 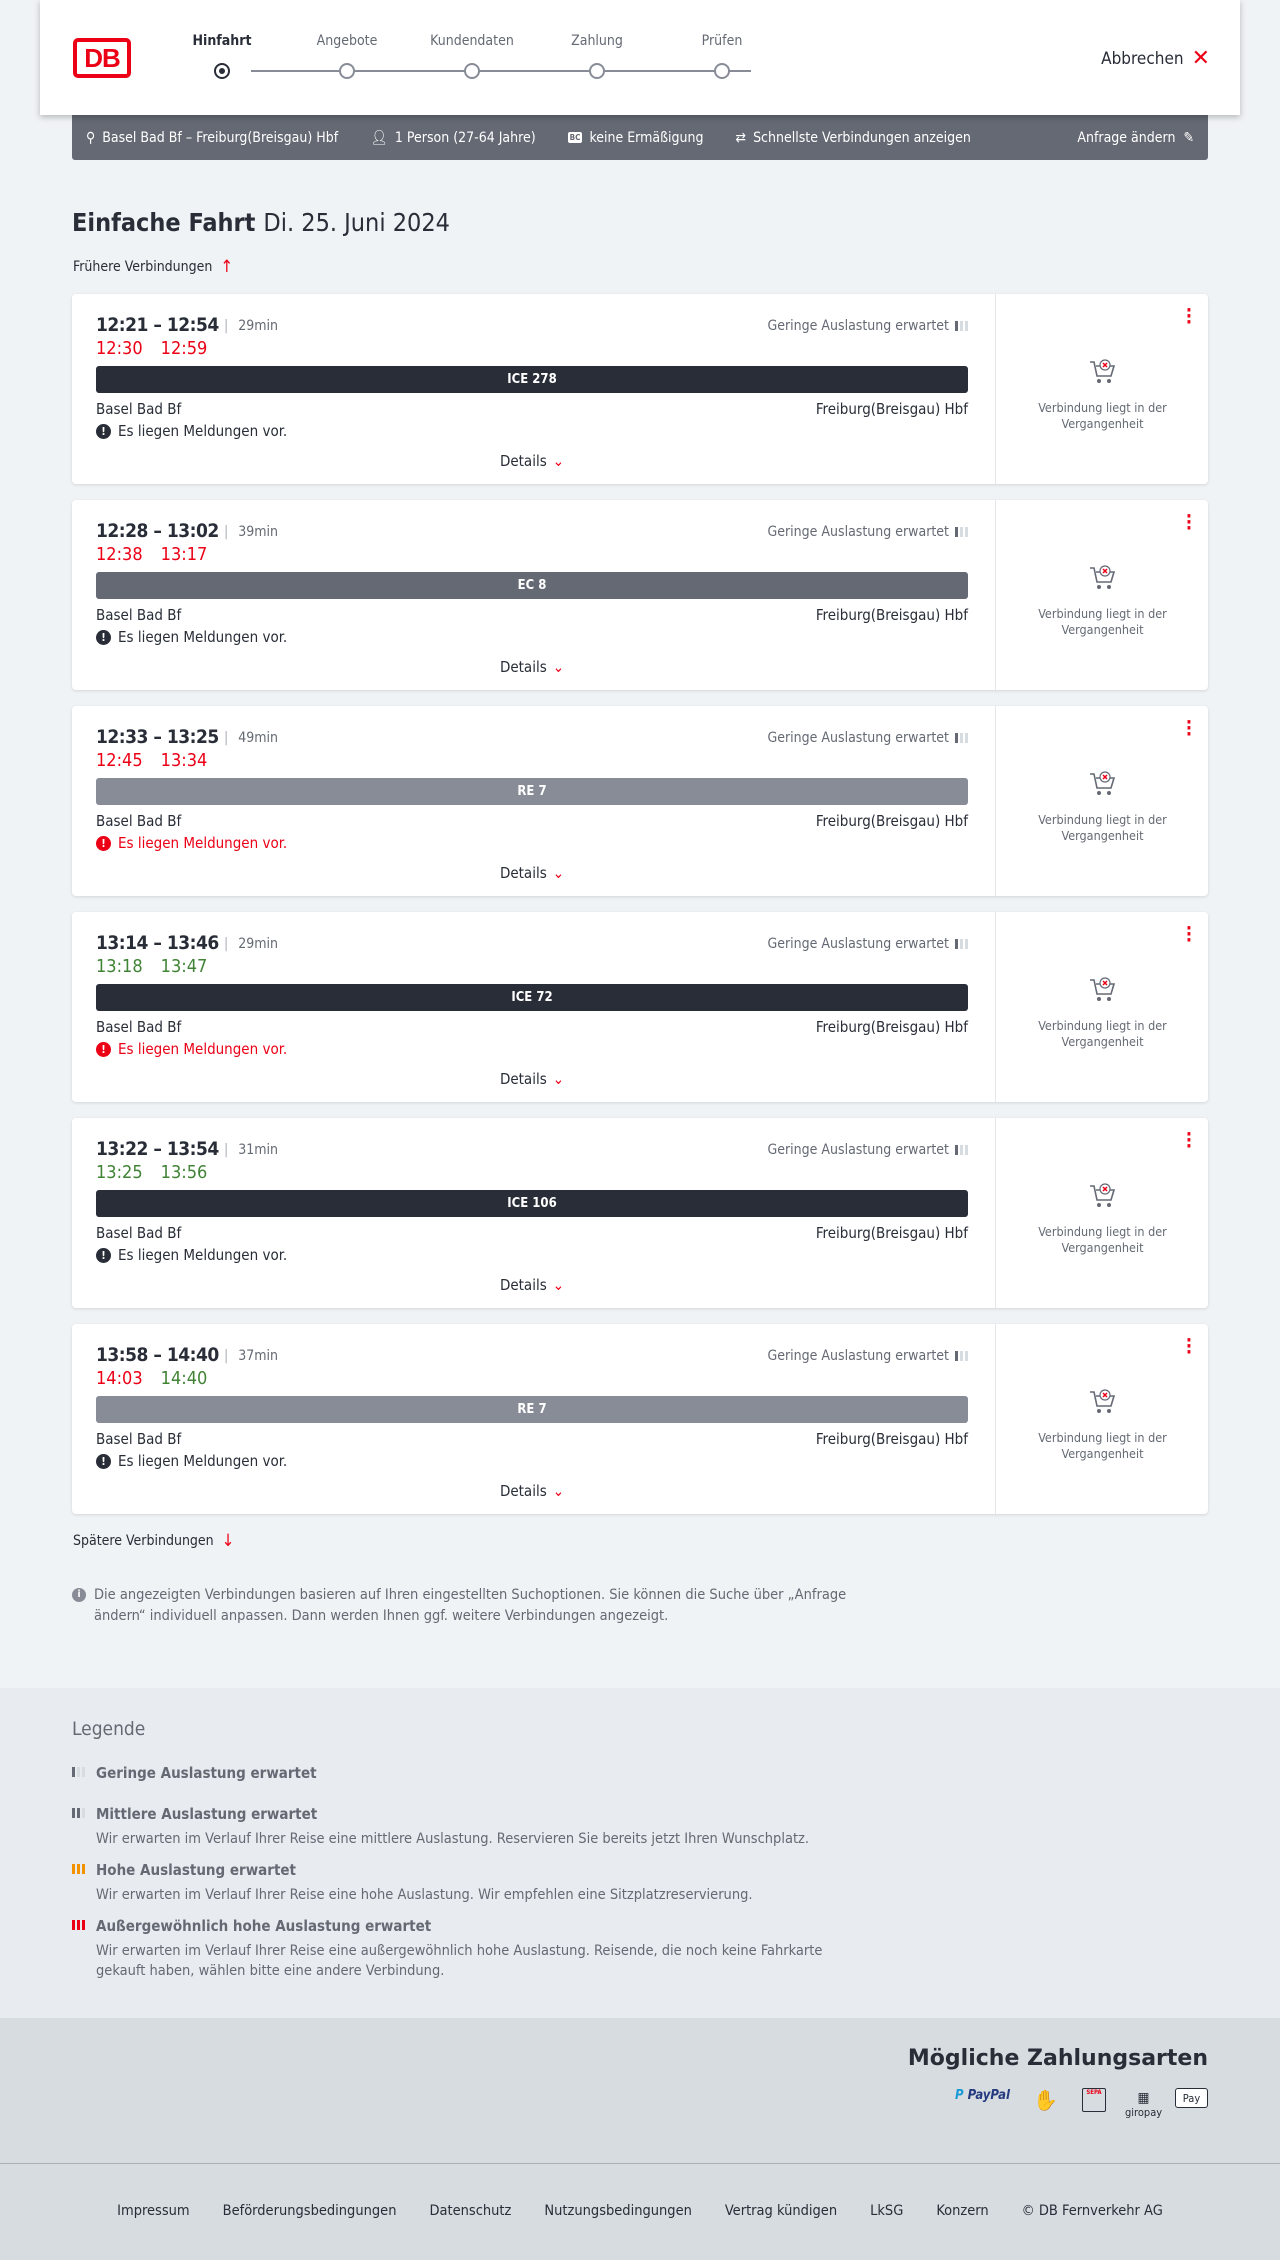 I want to click on footer-link: © DB Fernverkehr AG, so click(x=1092, y=2211).